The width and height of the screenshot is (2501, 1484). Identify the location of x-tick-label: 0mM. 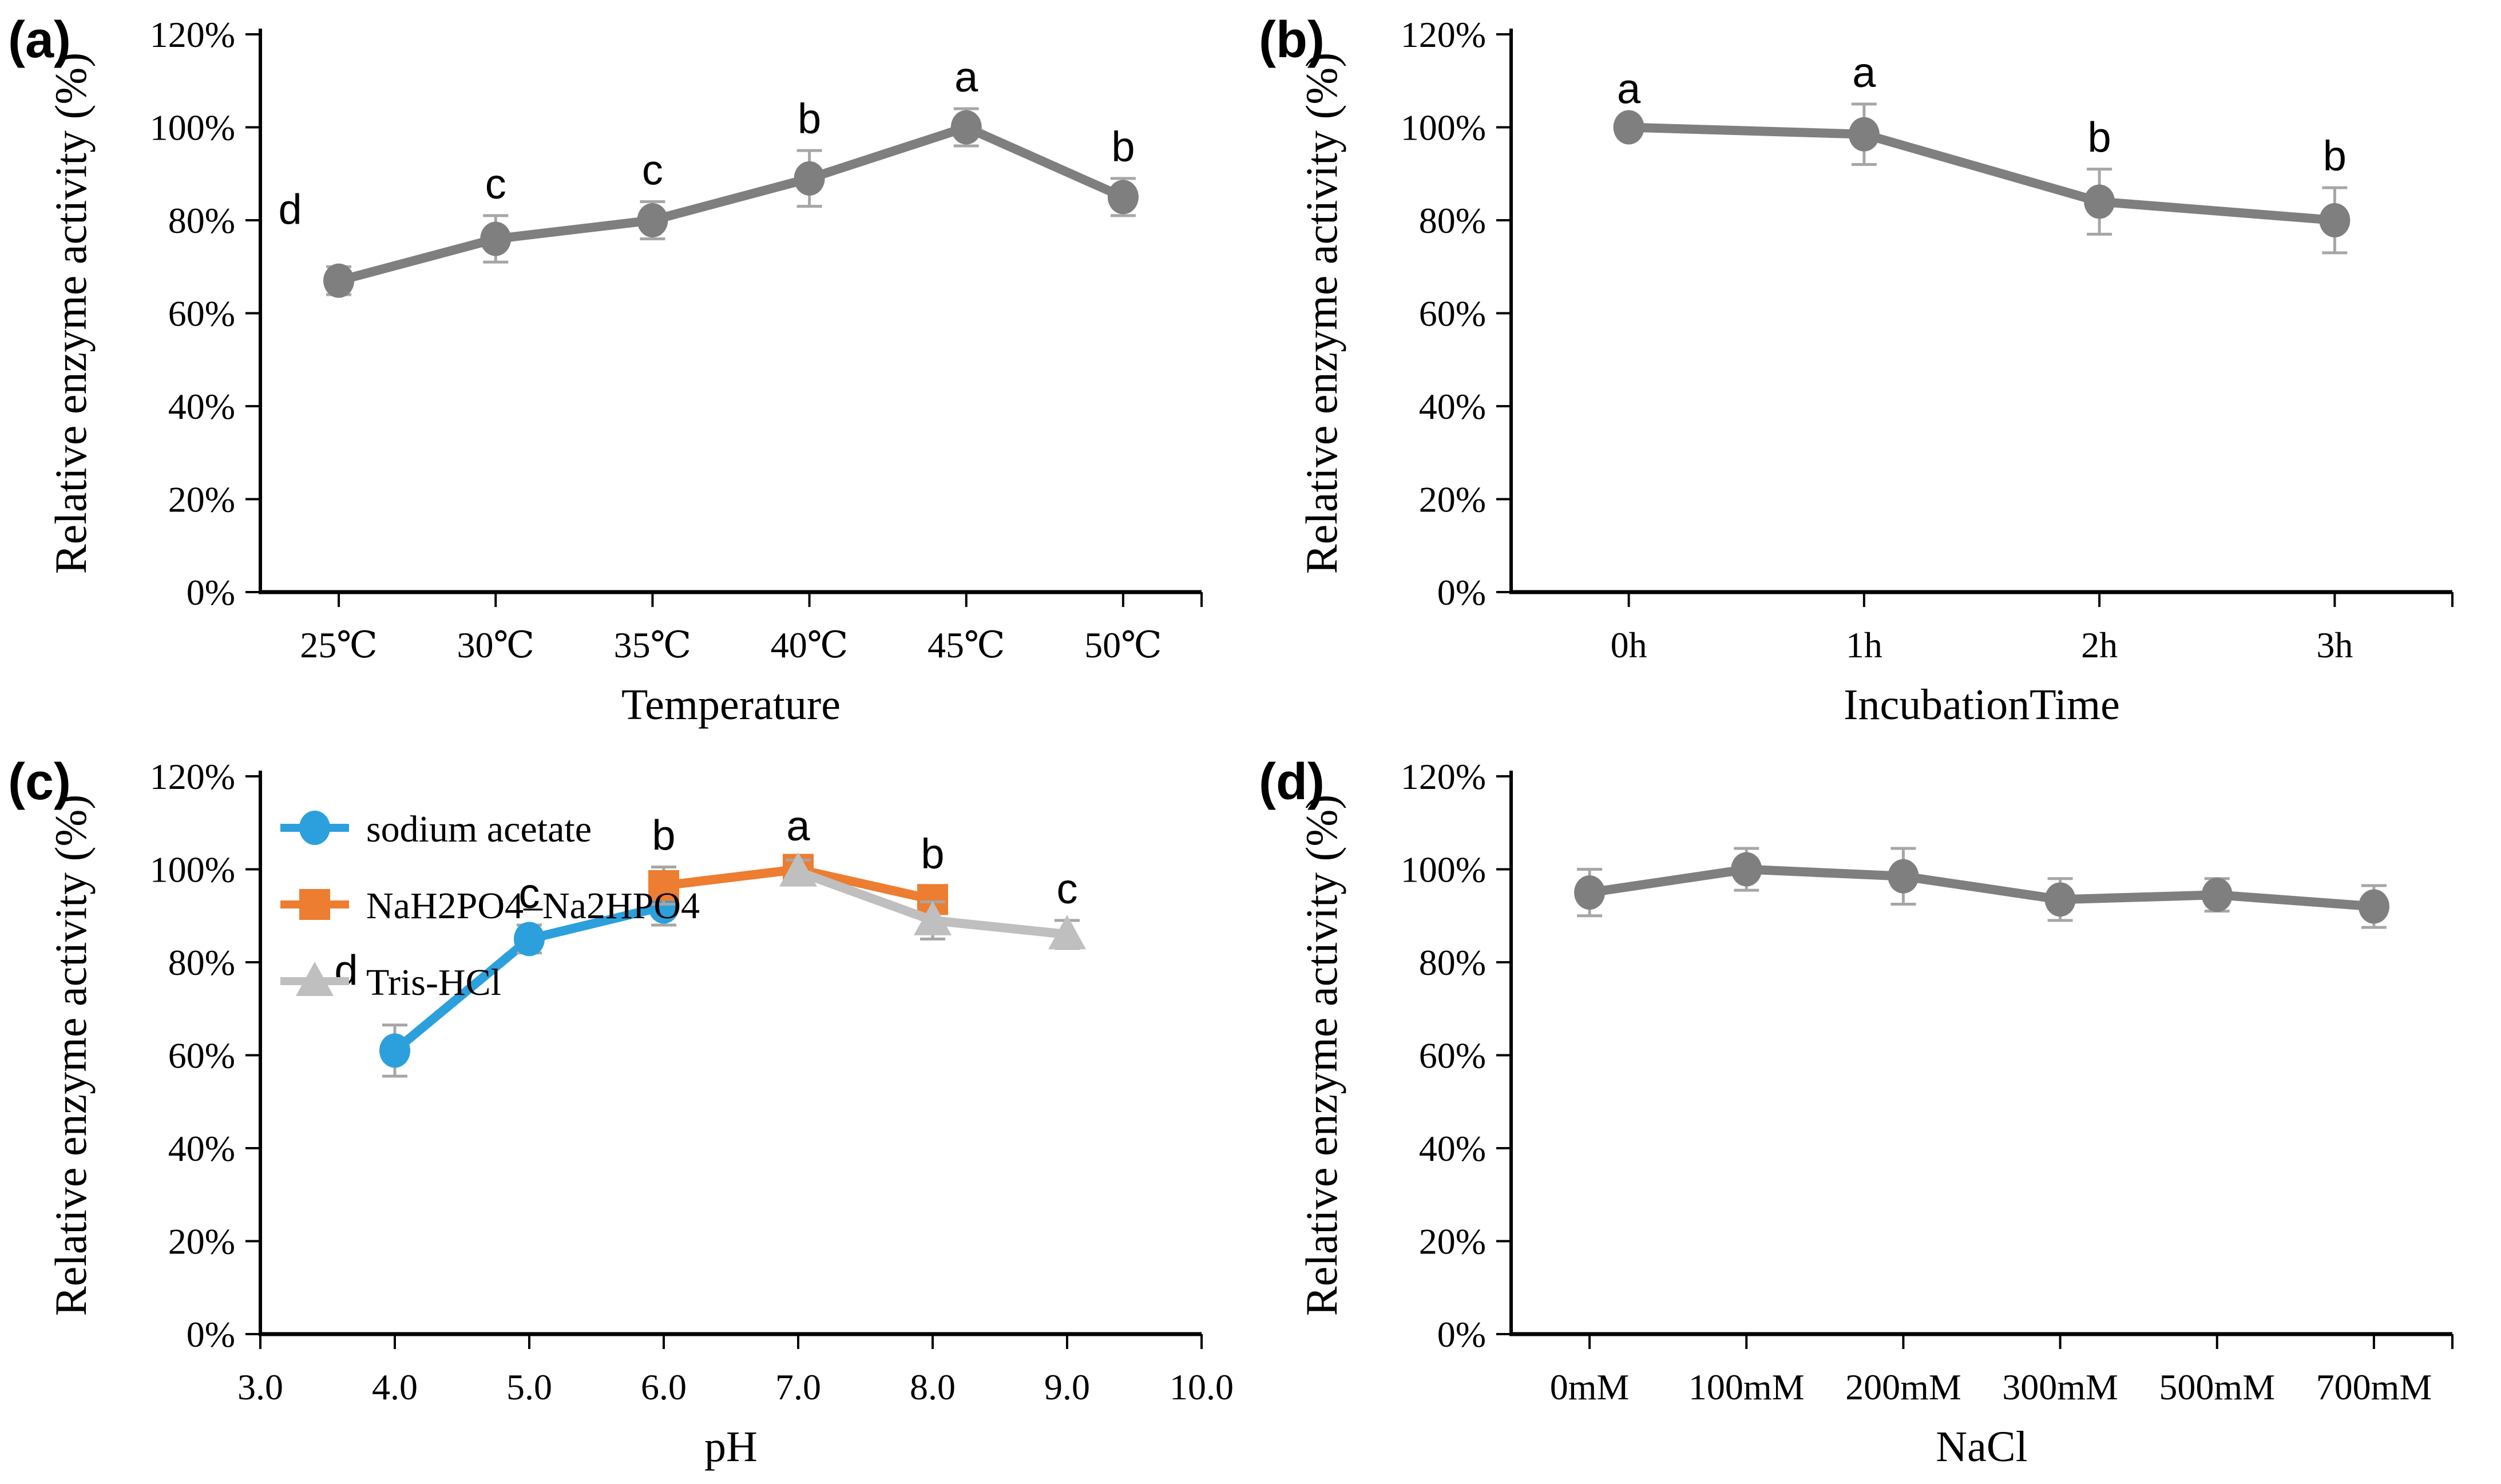
(1590, 1387).